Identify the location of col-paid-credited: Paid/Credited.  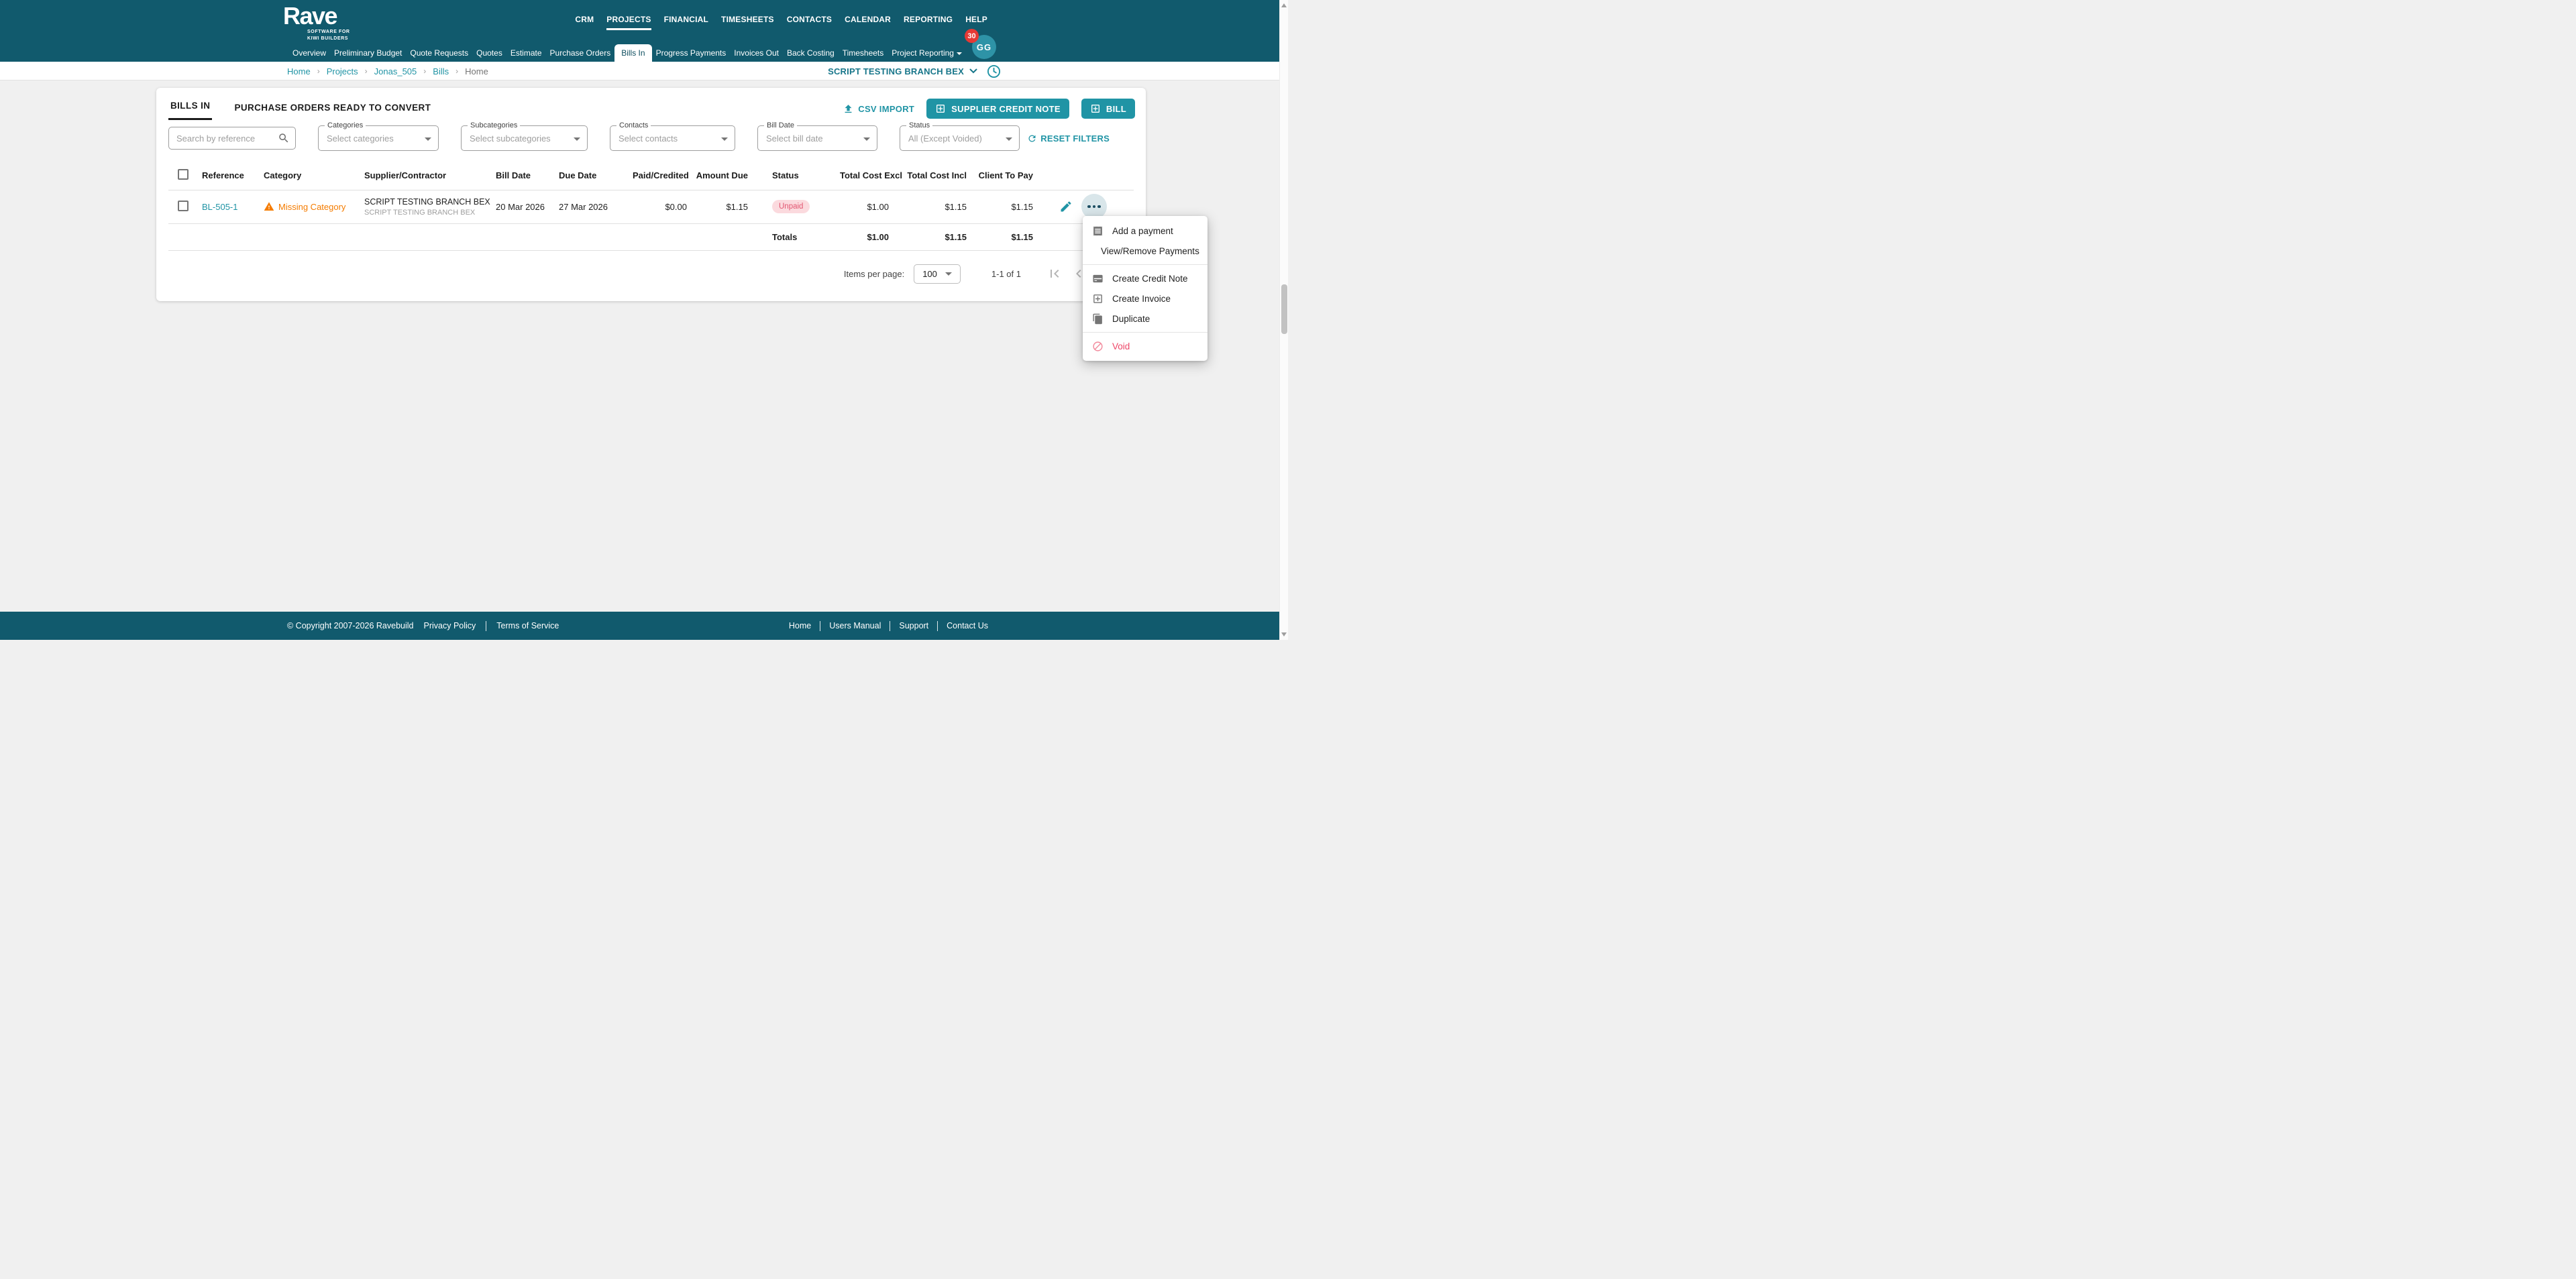
(661, 176).